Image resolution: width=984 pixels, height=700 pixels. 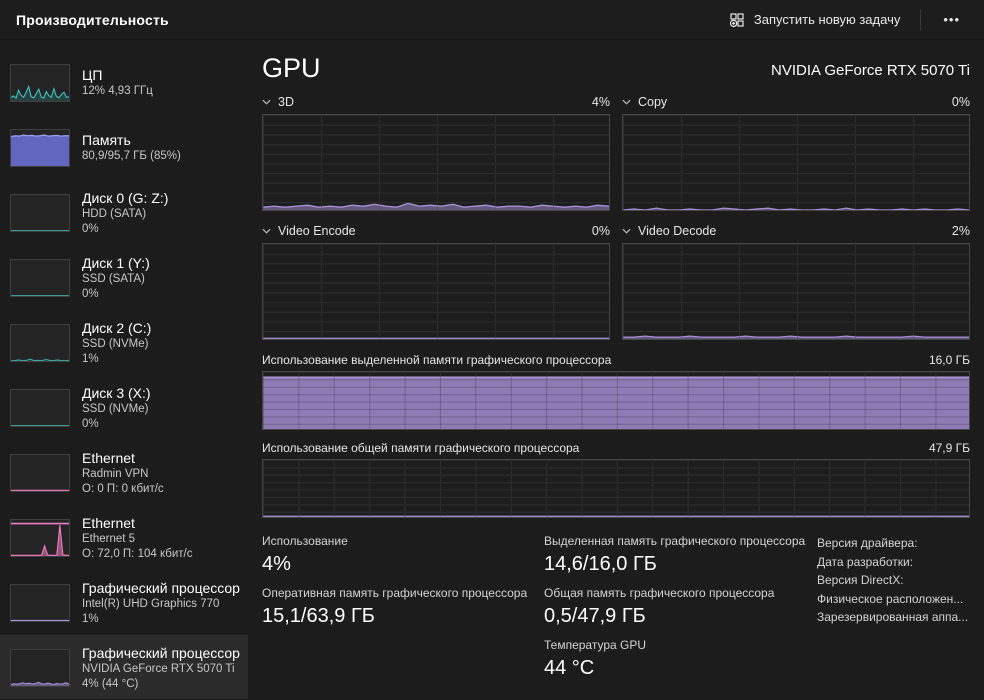 What do you see at coordinates (40, 472) in the screenshot?
I see `ethernet1-mini-chart` at bounding box center [40, 472].